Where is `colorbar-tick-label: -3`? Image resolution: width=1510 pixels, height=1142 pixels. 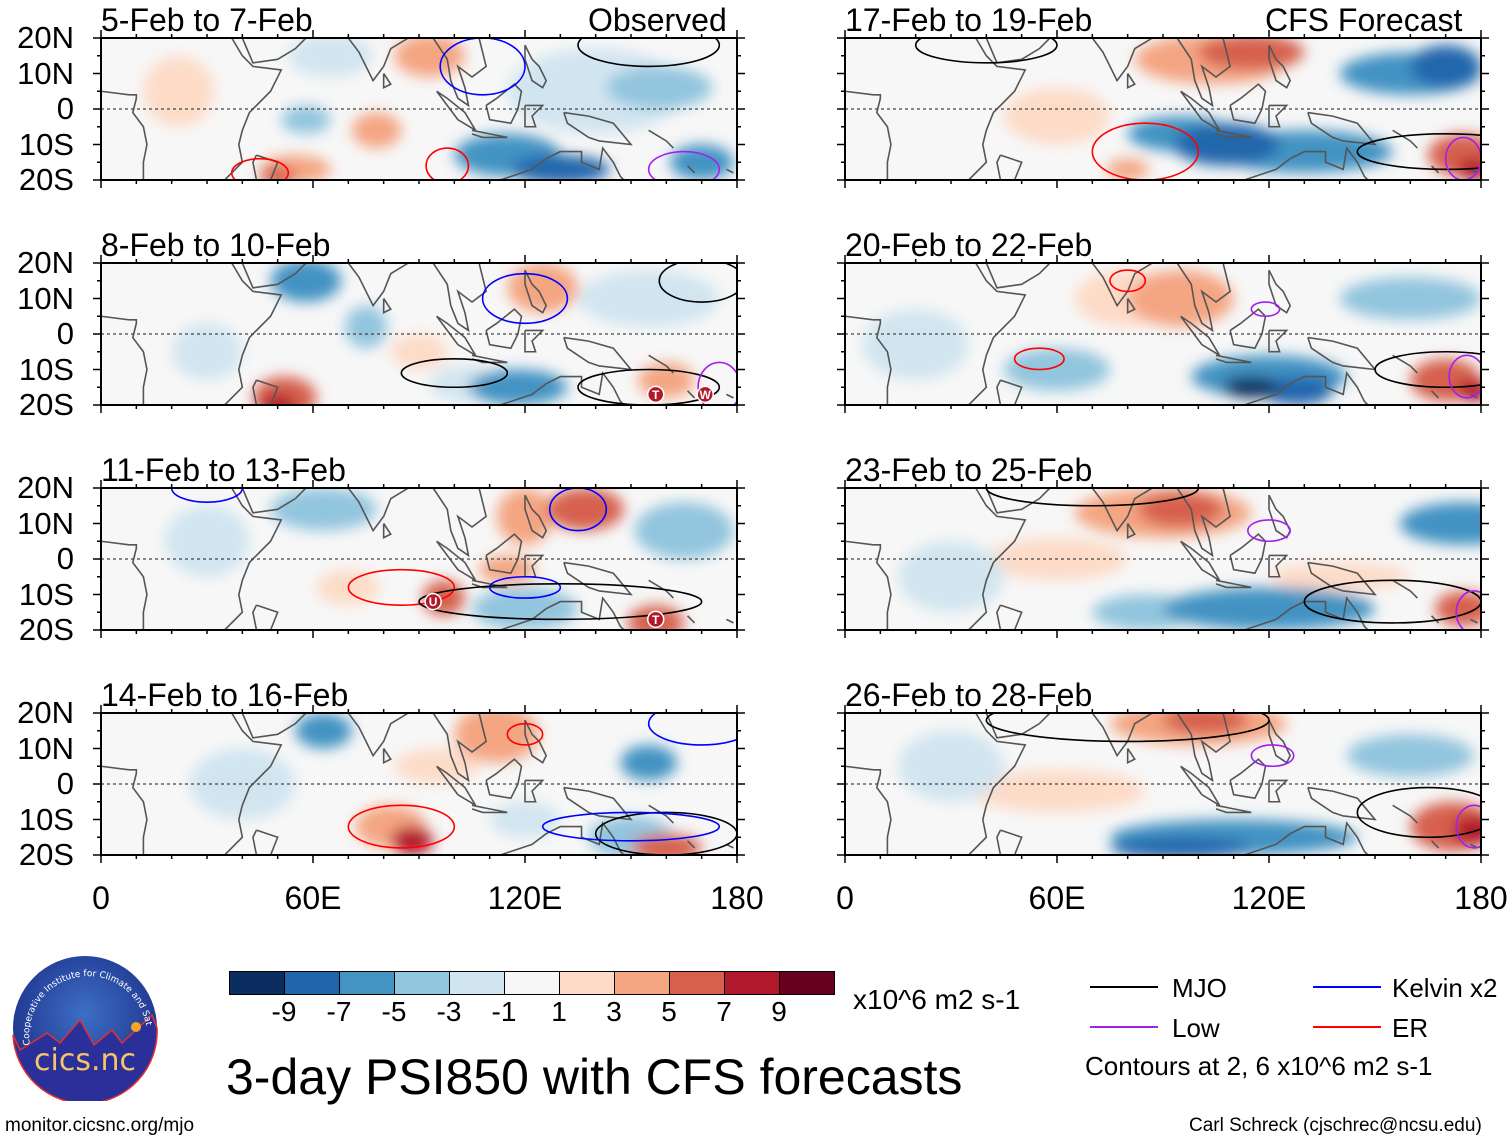
colorbar-tick-label: -3 is located at coordinates (449, 1011).